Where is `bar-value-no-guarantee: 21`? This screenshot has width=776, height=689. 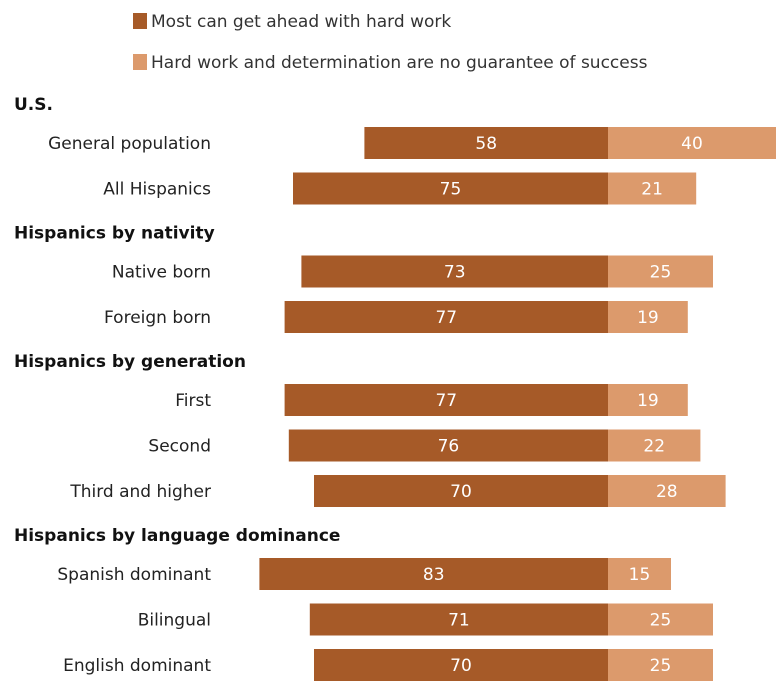
bar-value-no-guarantee: 21 is located at coordinates (652, 190).